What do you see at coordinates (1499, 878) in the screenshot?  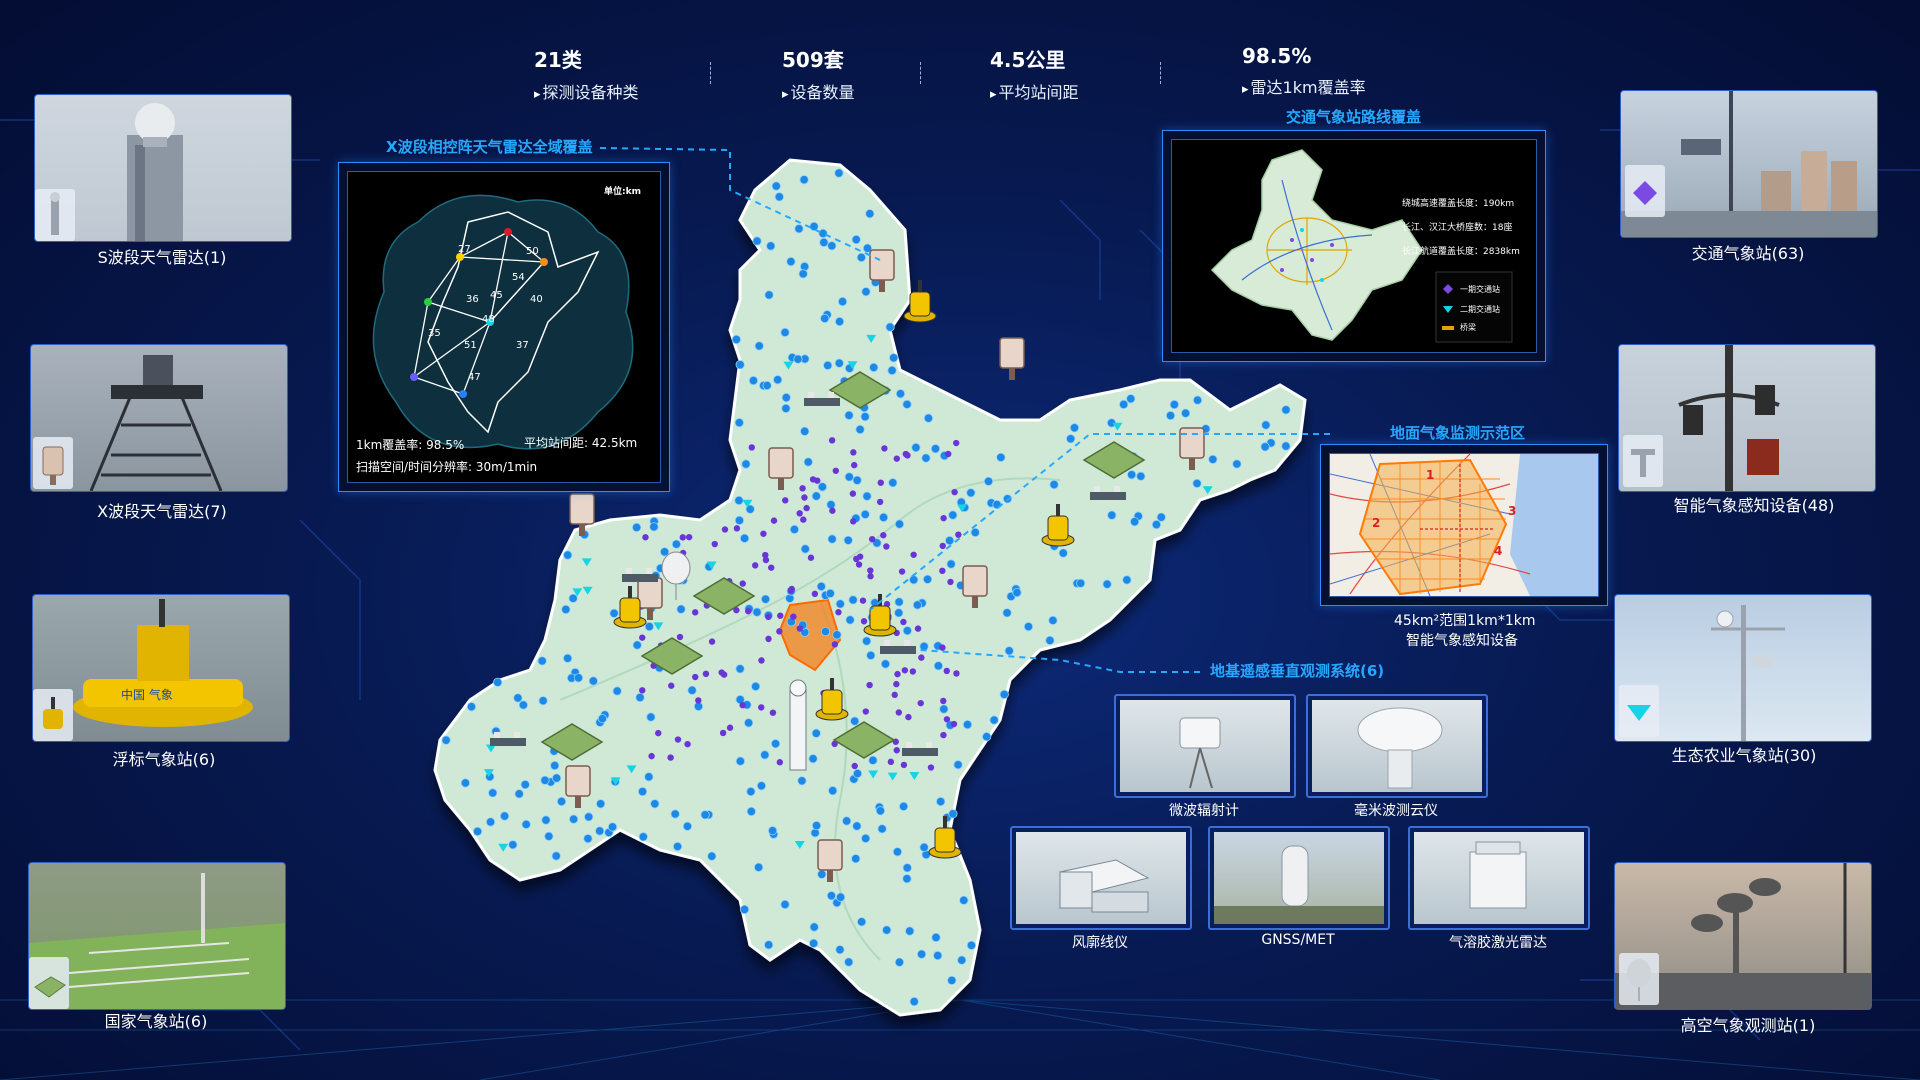 I see `card-aerosol-lidar` at bounding box center [1499, 878].